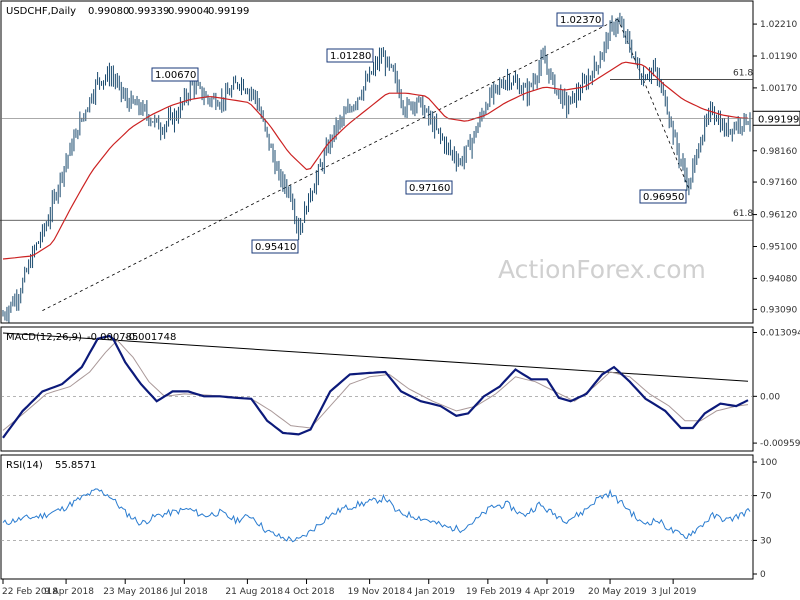 The image size is (800, 600). I want to click on price-tick-label: 1.02210, so click(778, 25).